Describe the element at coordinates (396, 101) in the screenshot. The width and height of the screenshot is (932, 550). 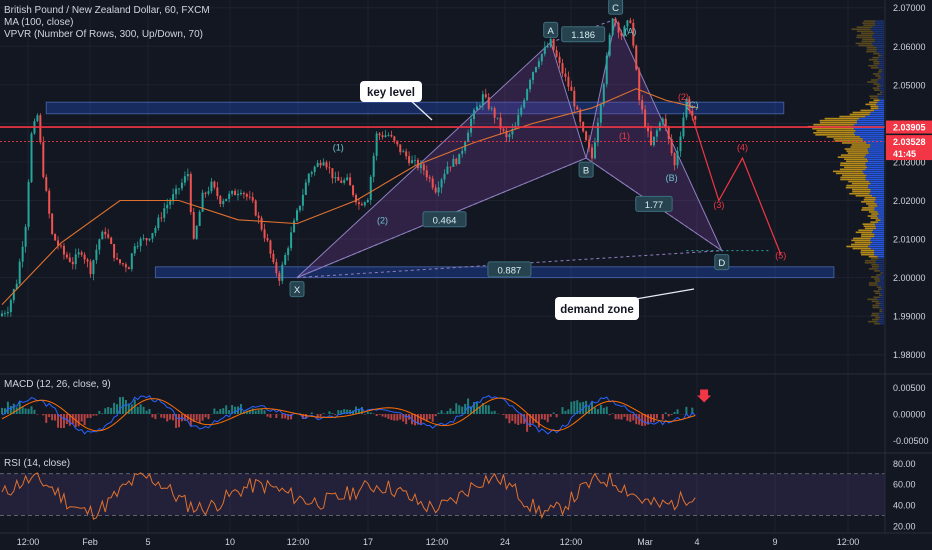
I see `key-level-callout: key level` at that location.